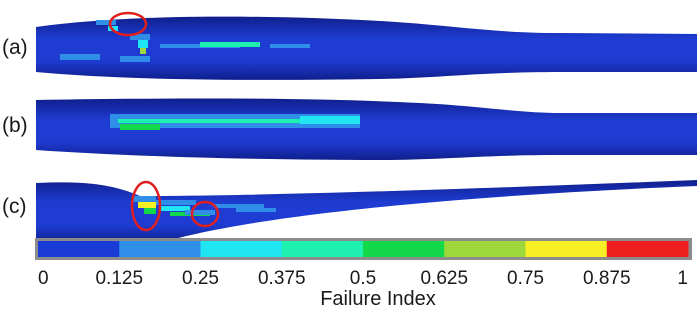  I want to click on panel-label-b: (b), so click(15, 125).